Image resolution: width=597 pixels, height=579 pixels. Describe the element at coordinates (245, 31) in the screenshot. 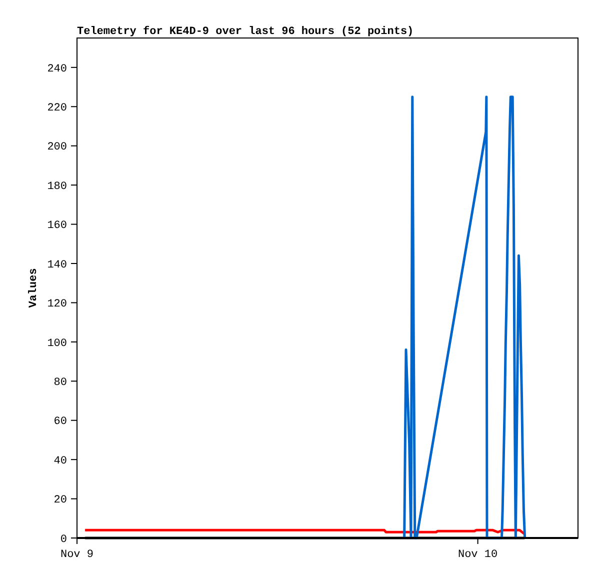

I see `chart-title: Telemetry for KE4D-9 over last 96 hours (52 points)` at that location.